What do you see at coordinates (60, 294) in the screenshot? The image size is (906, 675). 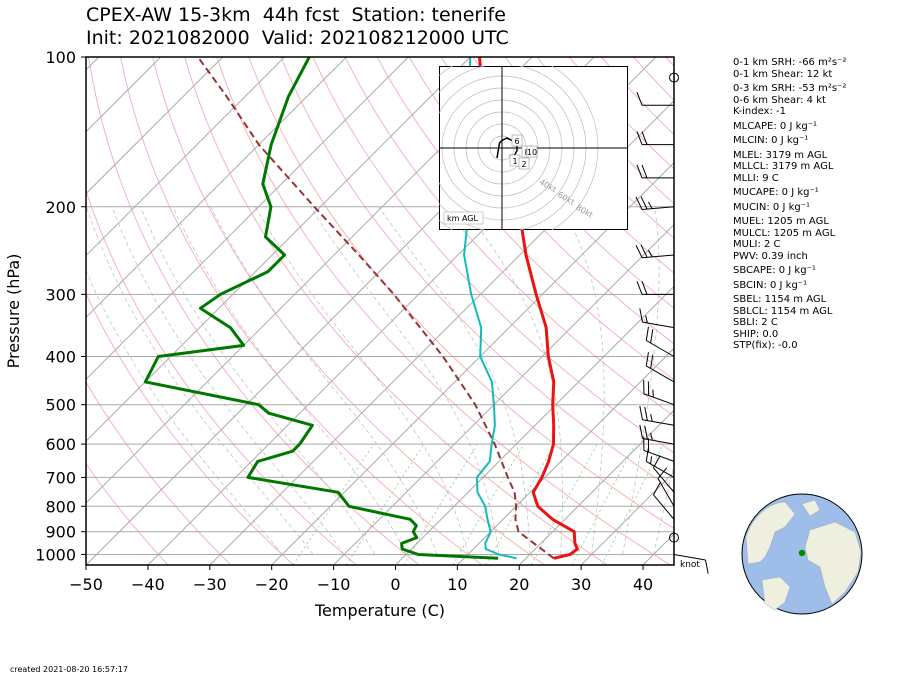 I see `y-tick-label: 300` at bounding box center [60, 294].